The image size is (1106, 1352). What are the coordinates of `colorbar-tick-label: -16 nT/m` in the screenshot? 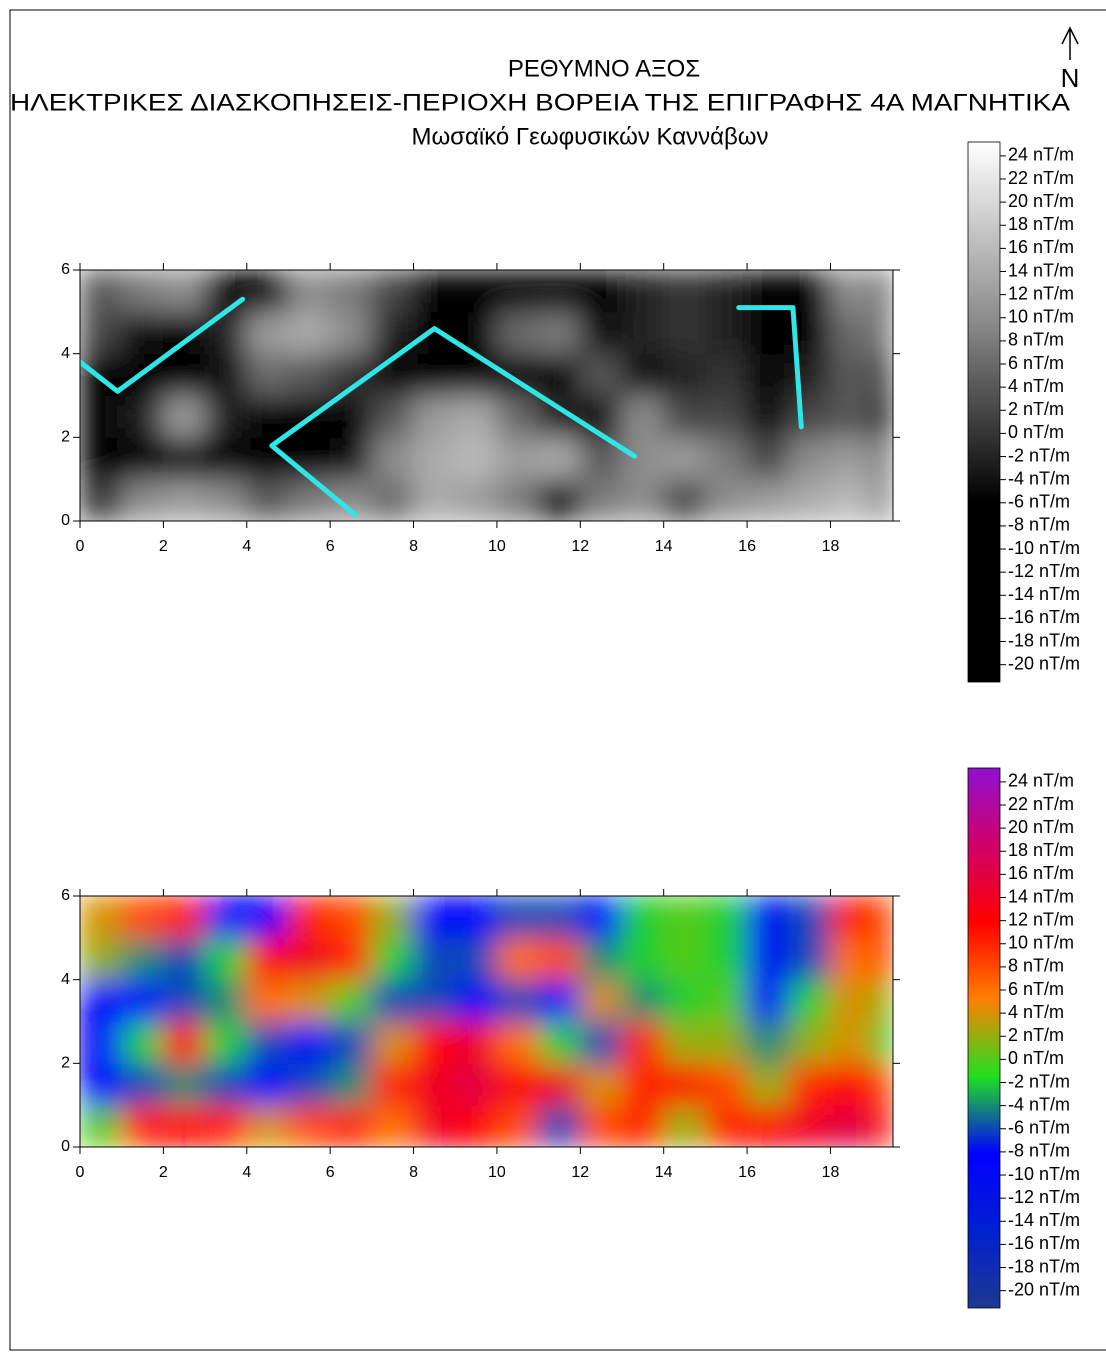 It's located at (1044, 617).